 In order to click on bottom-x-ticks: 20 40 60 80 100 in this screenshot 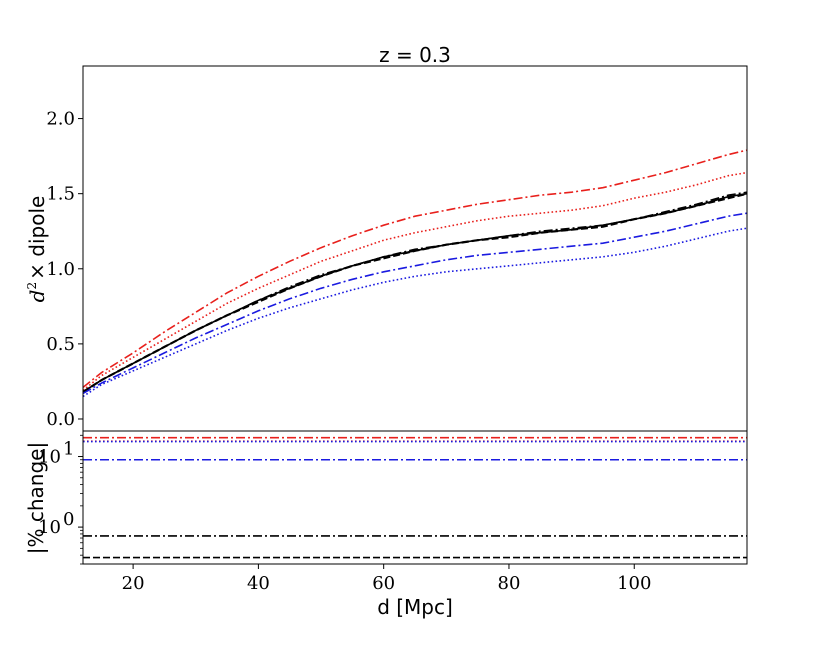, I will do `click(386, 579)`.